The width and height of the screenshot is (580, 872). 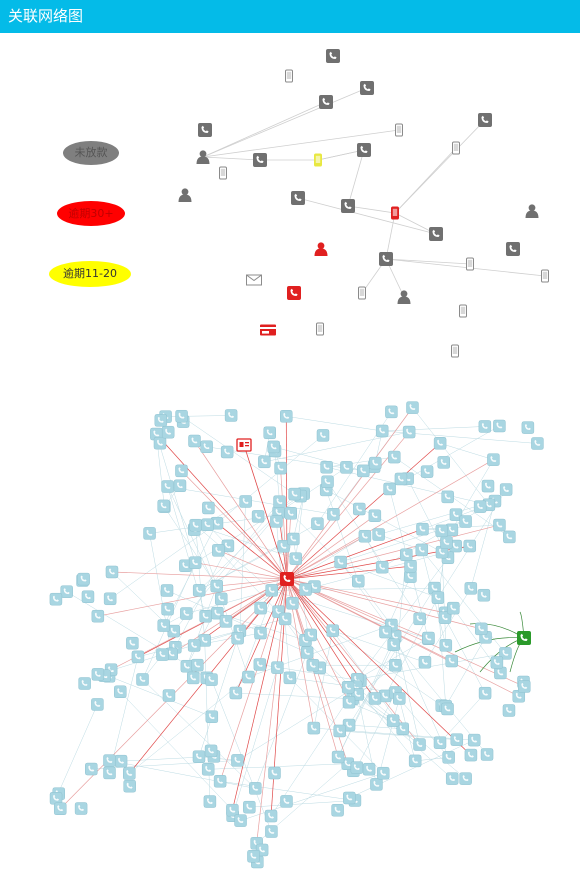 What do you see at coordinates (287, 579) in the screenshot?
I see `graph-node-hub-phone-icon` at bounding box center [287, 579].